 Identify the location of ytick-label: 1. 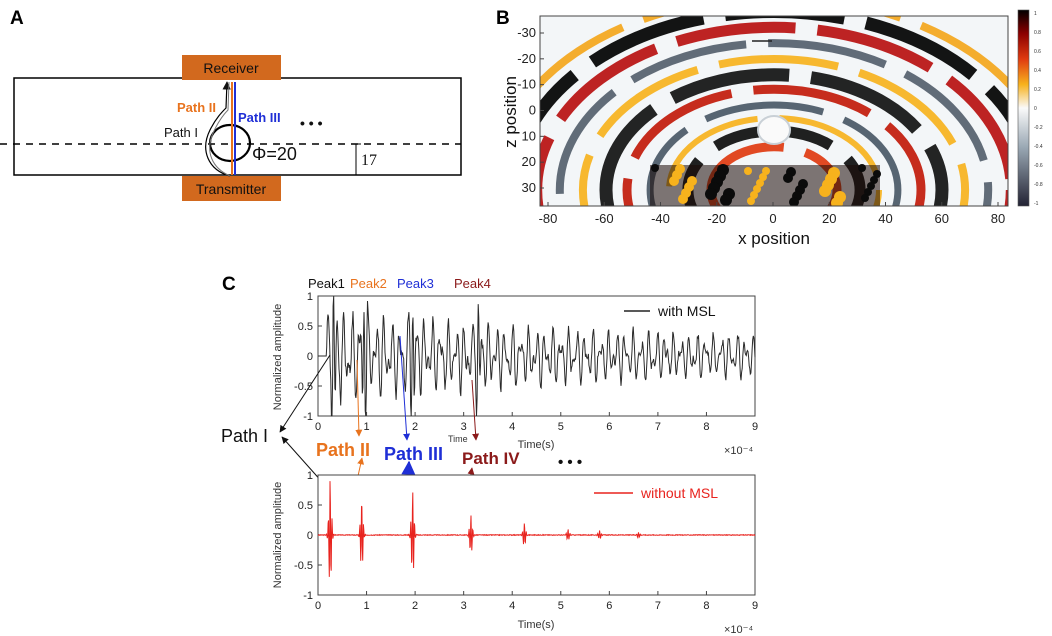
(310, 297).